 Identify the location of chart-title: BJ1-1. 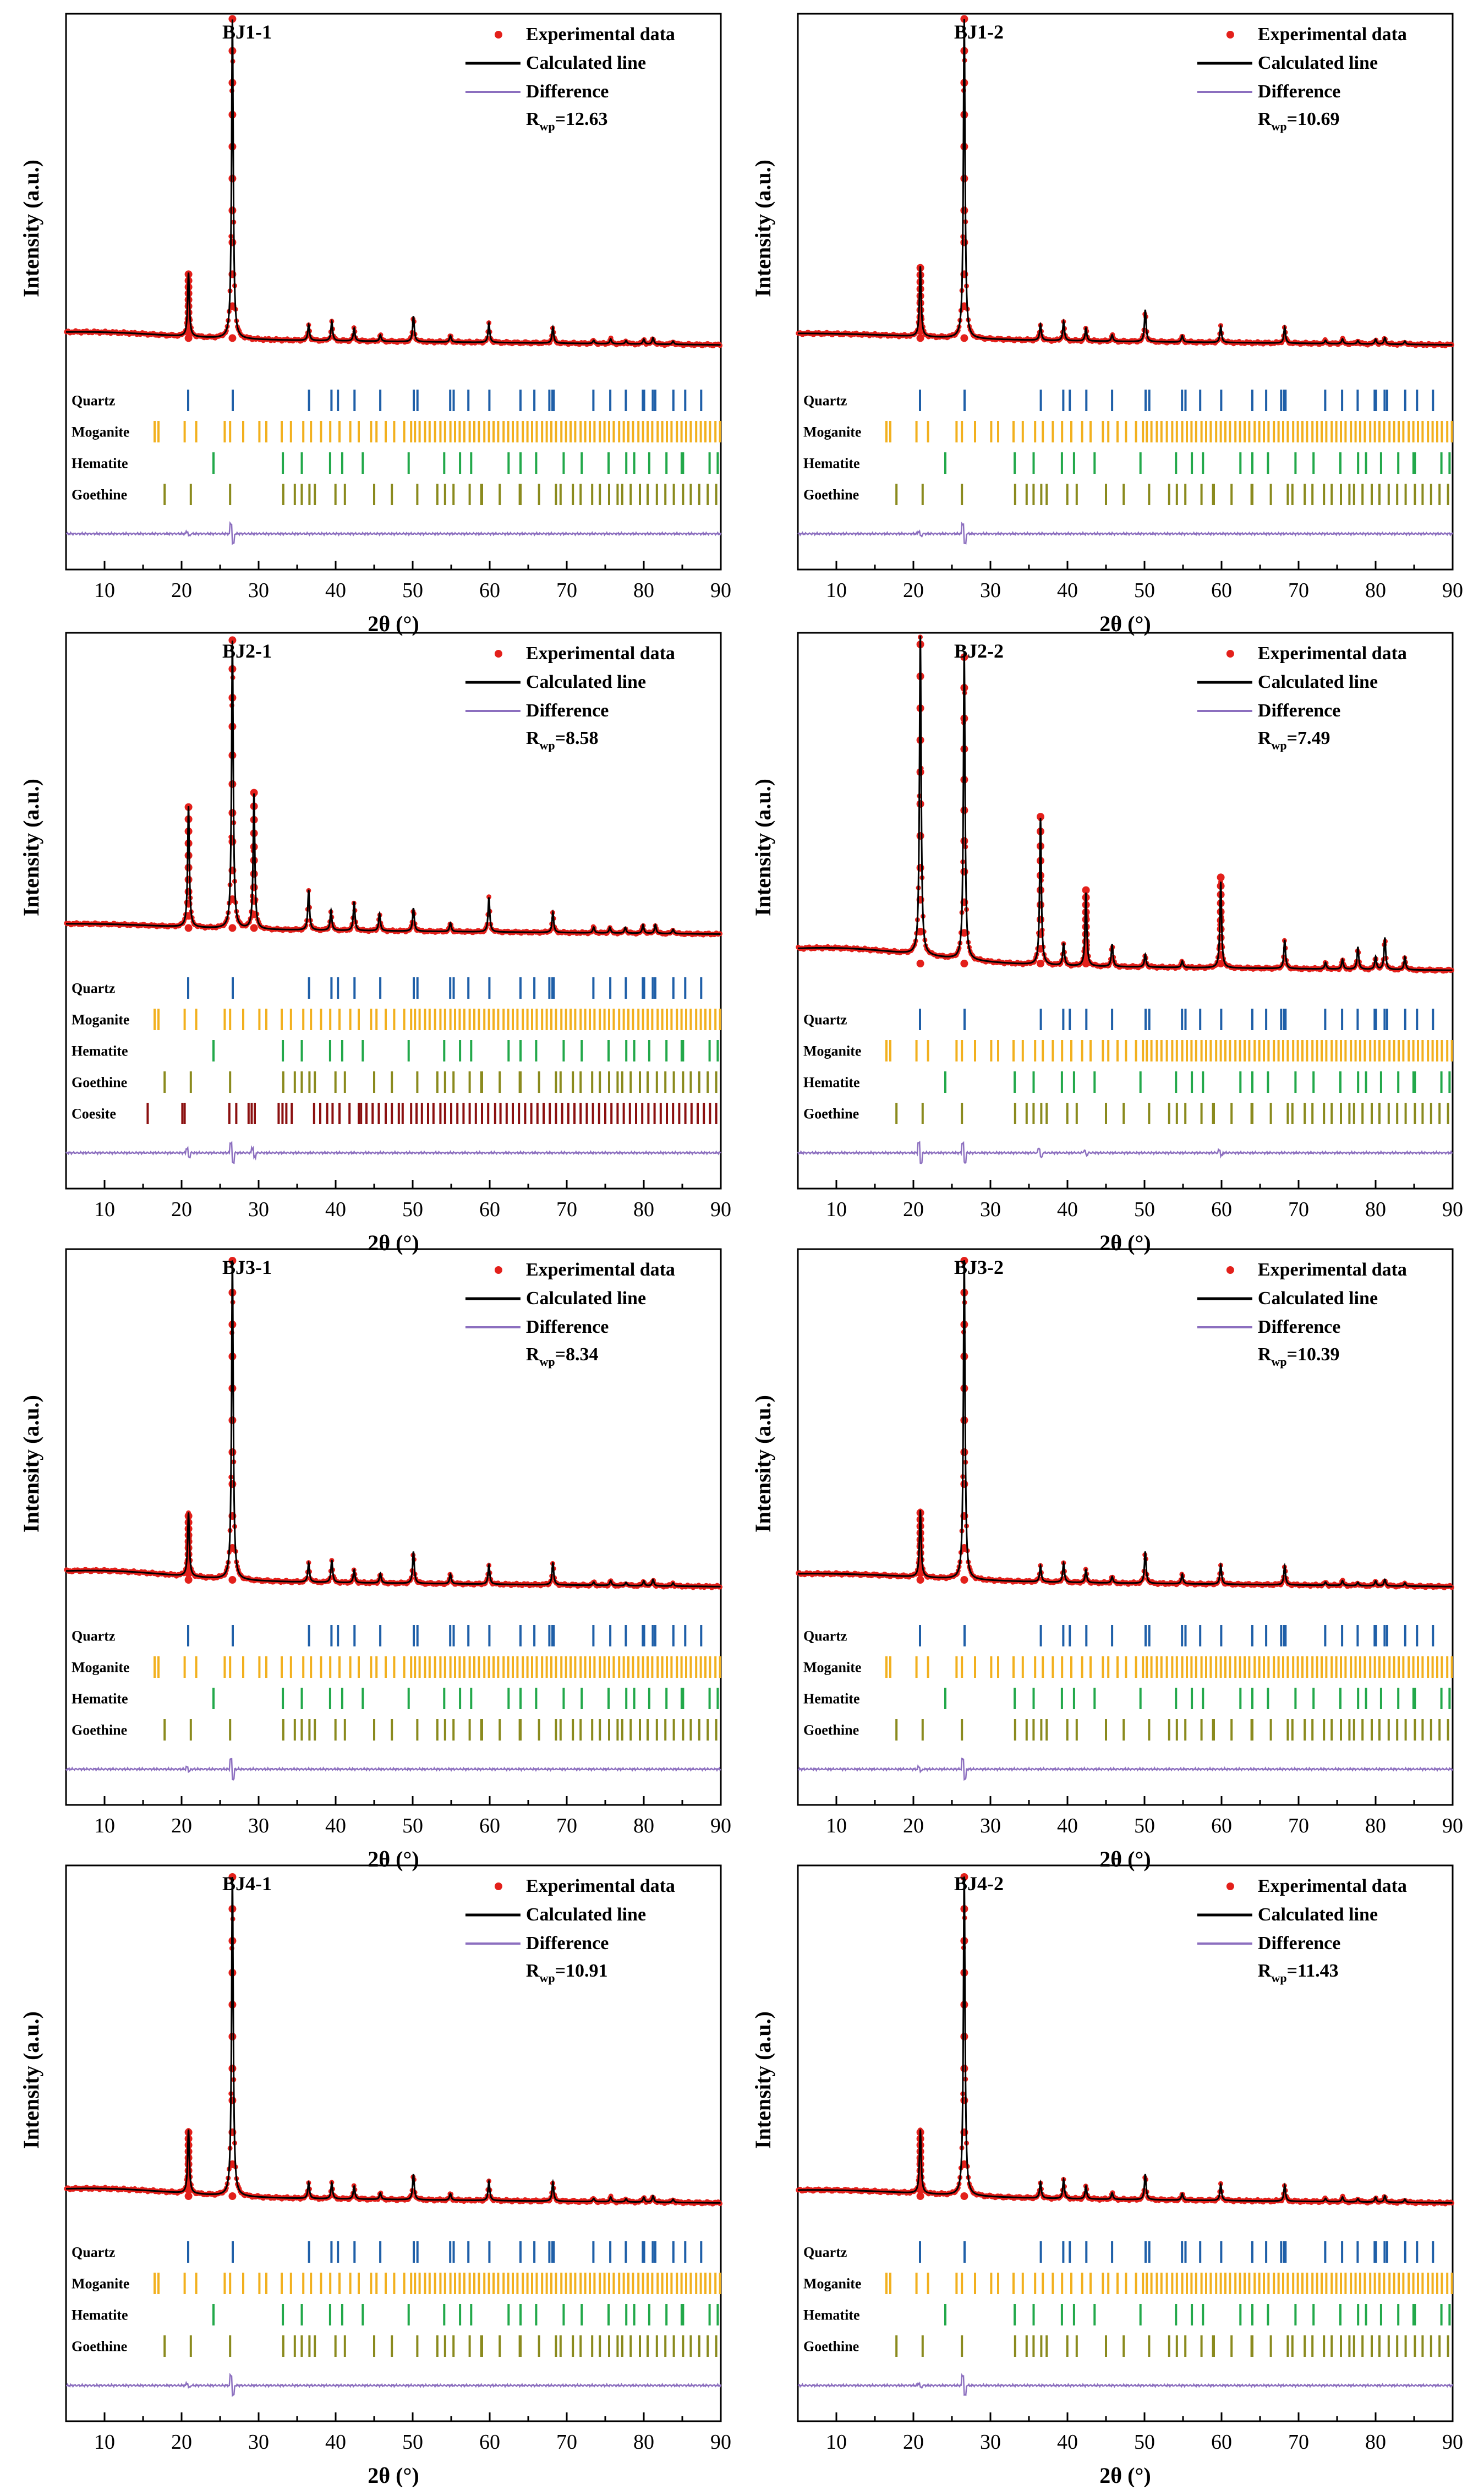
(247, 32).